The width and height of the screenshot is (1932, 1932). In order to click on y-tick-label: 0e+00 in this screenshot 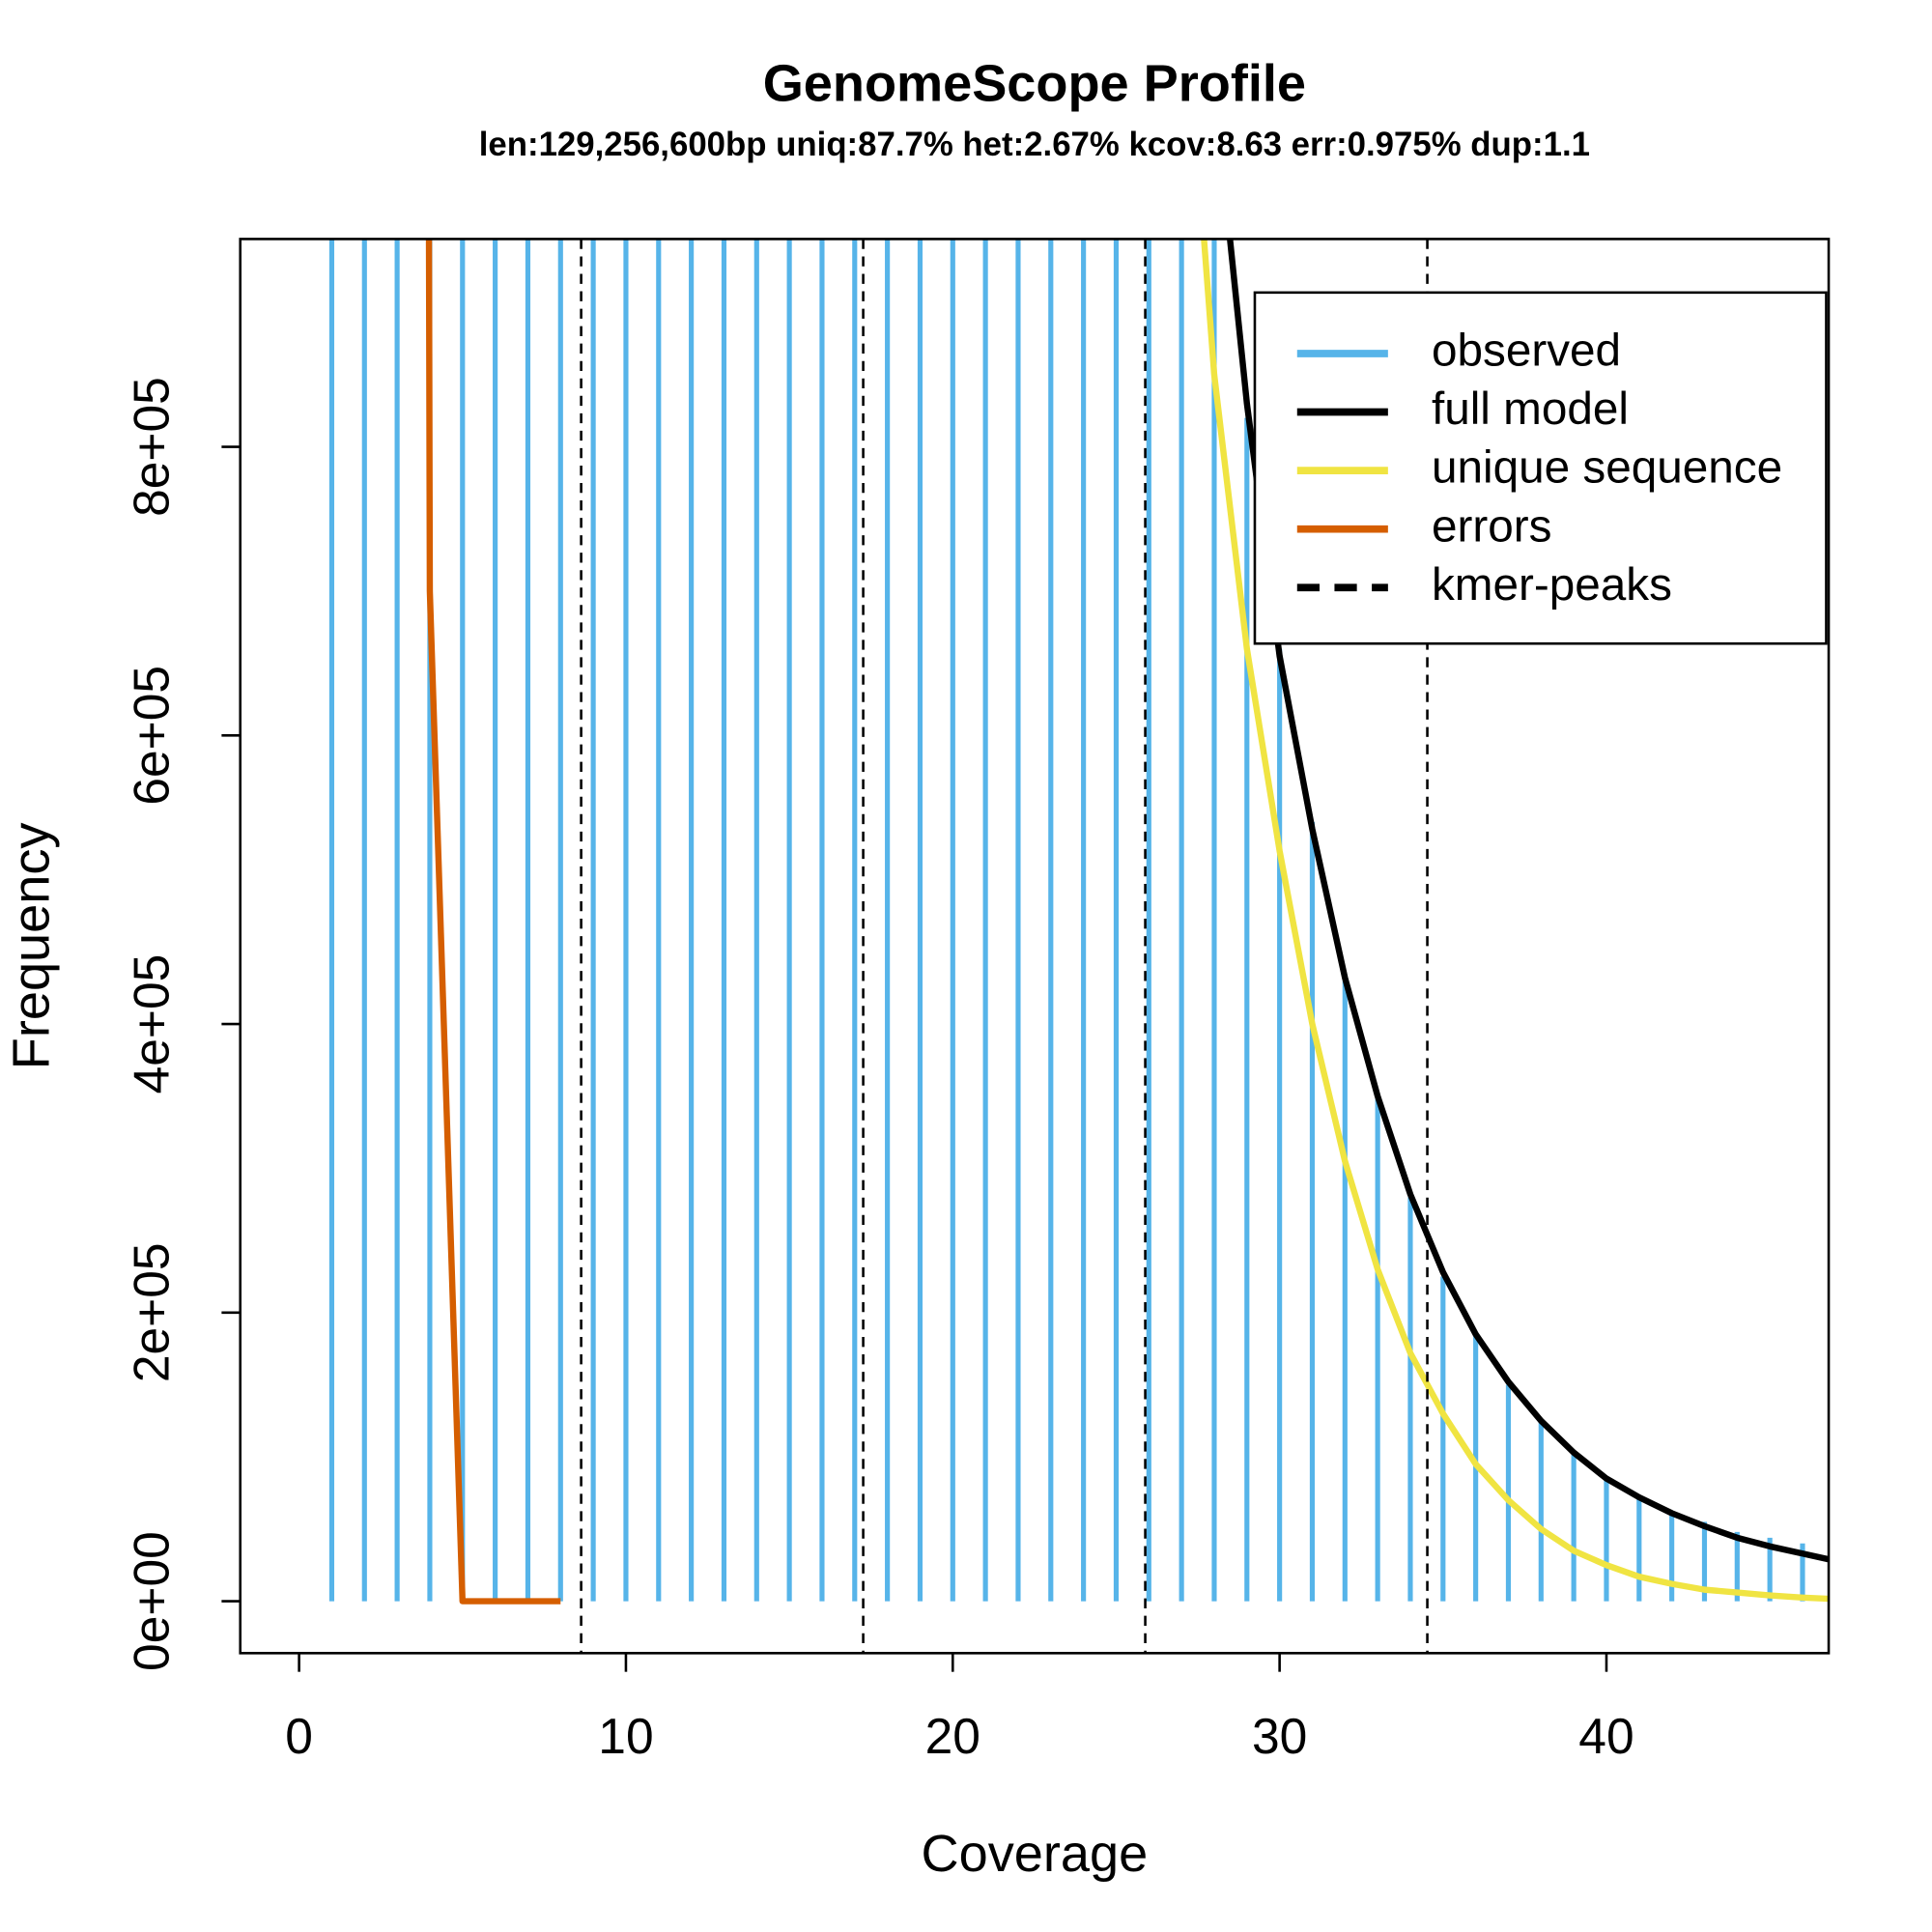, I will do `click(152, 1601)`.